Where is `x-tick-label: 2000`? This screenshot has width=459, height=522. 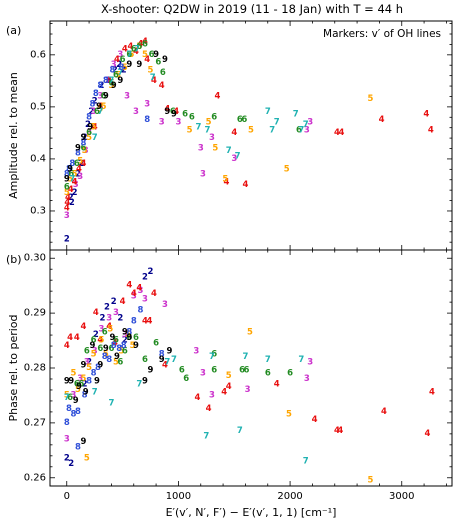 x-tick-label: 2000 is located at coordinates (289, 496).